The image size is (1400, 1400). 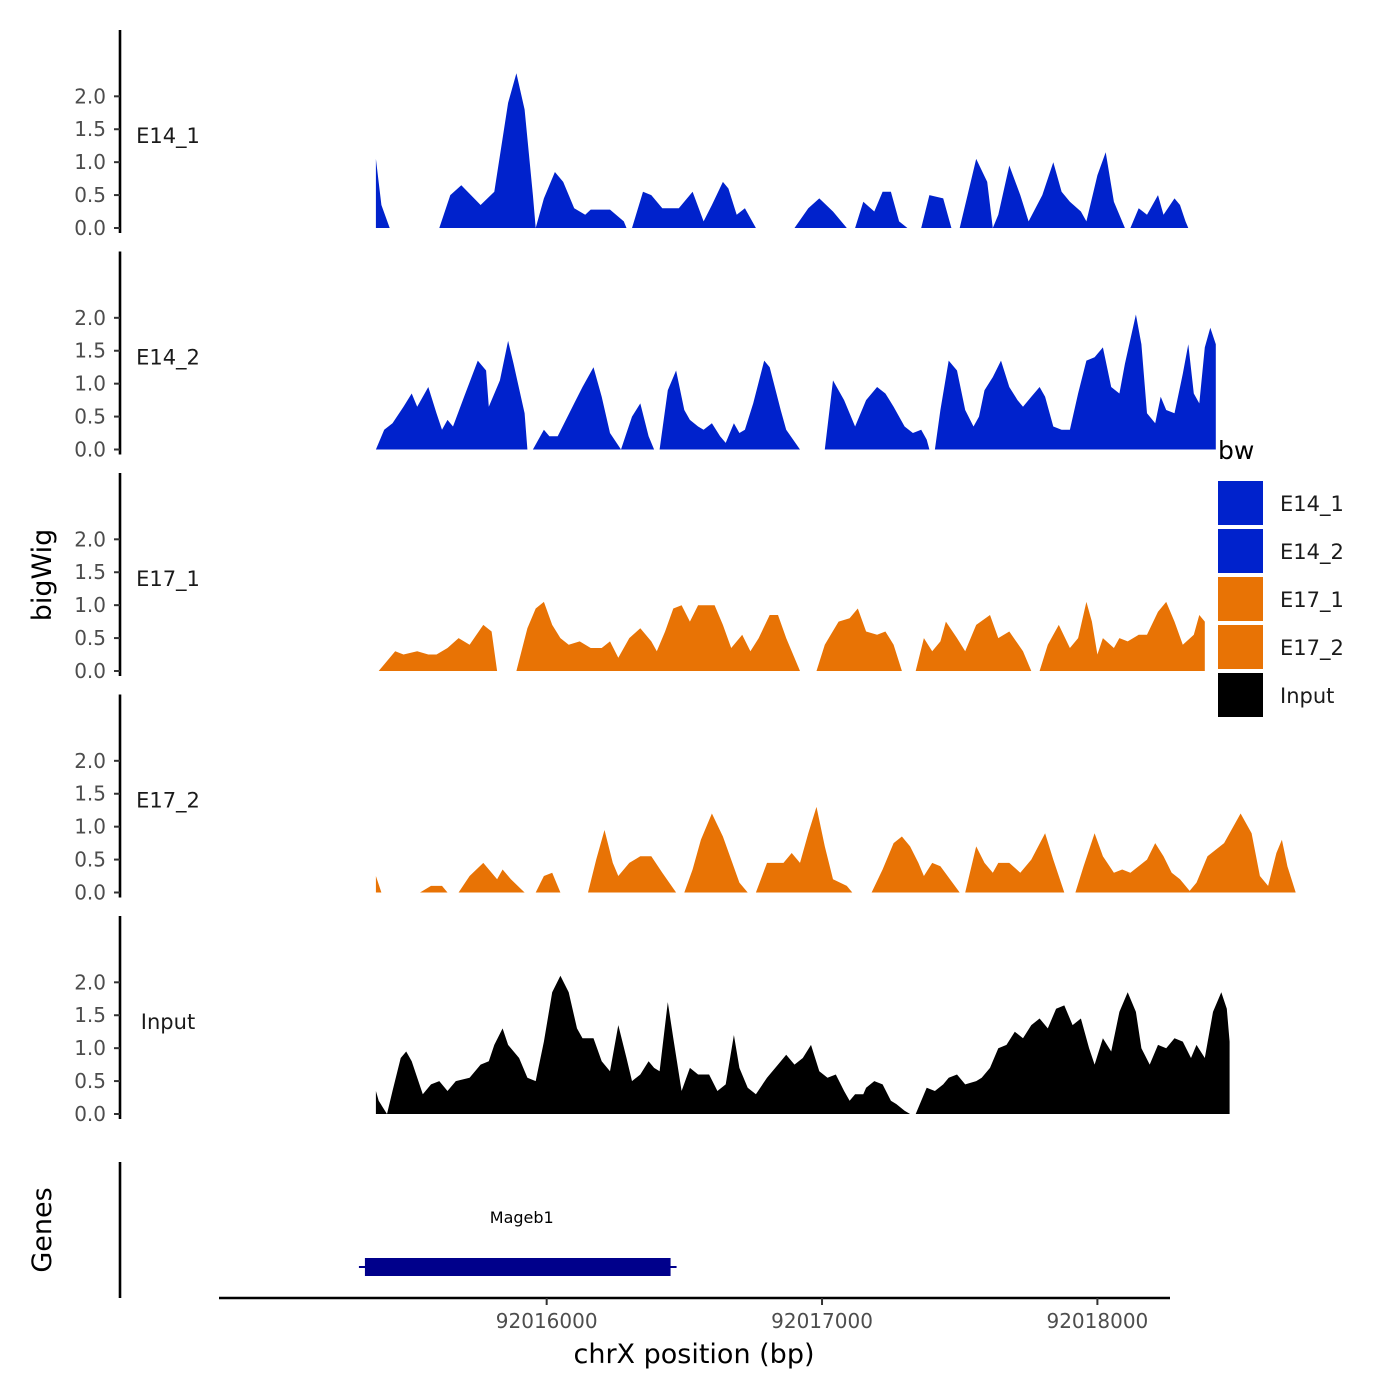 I want to click on track-label: E14_1, so click(x=168, y=136).